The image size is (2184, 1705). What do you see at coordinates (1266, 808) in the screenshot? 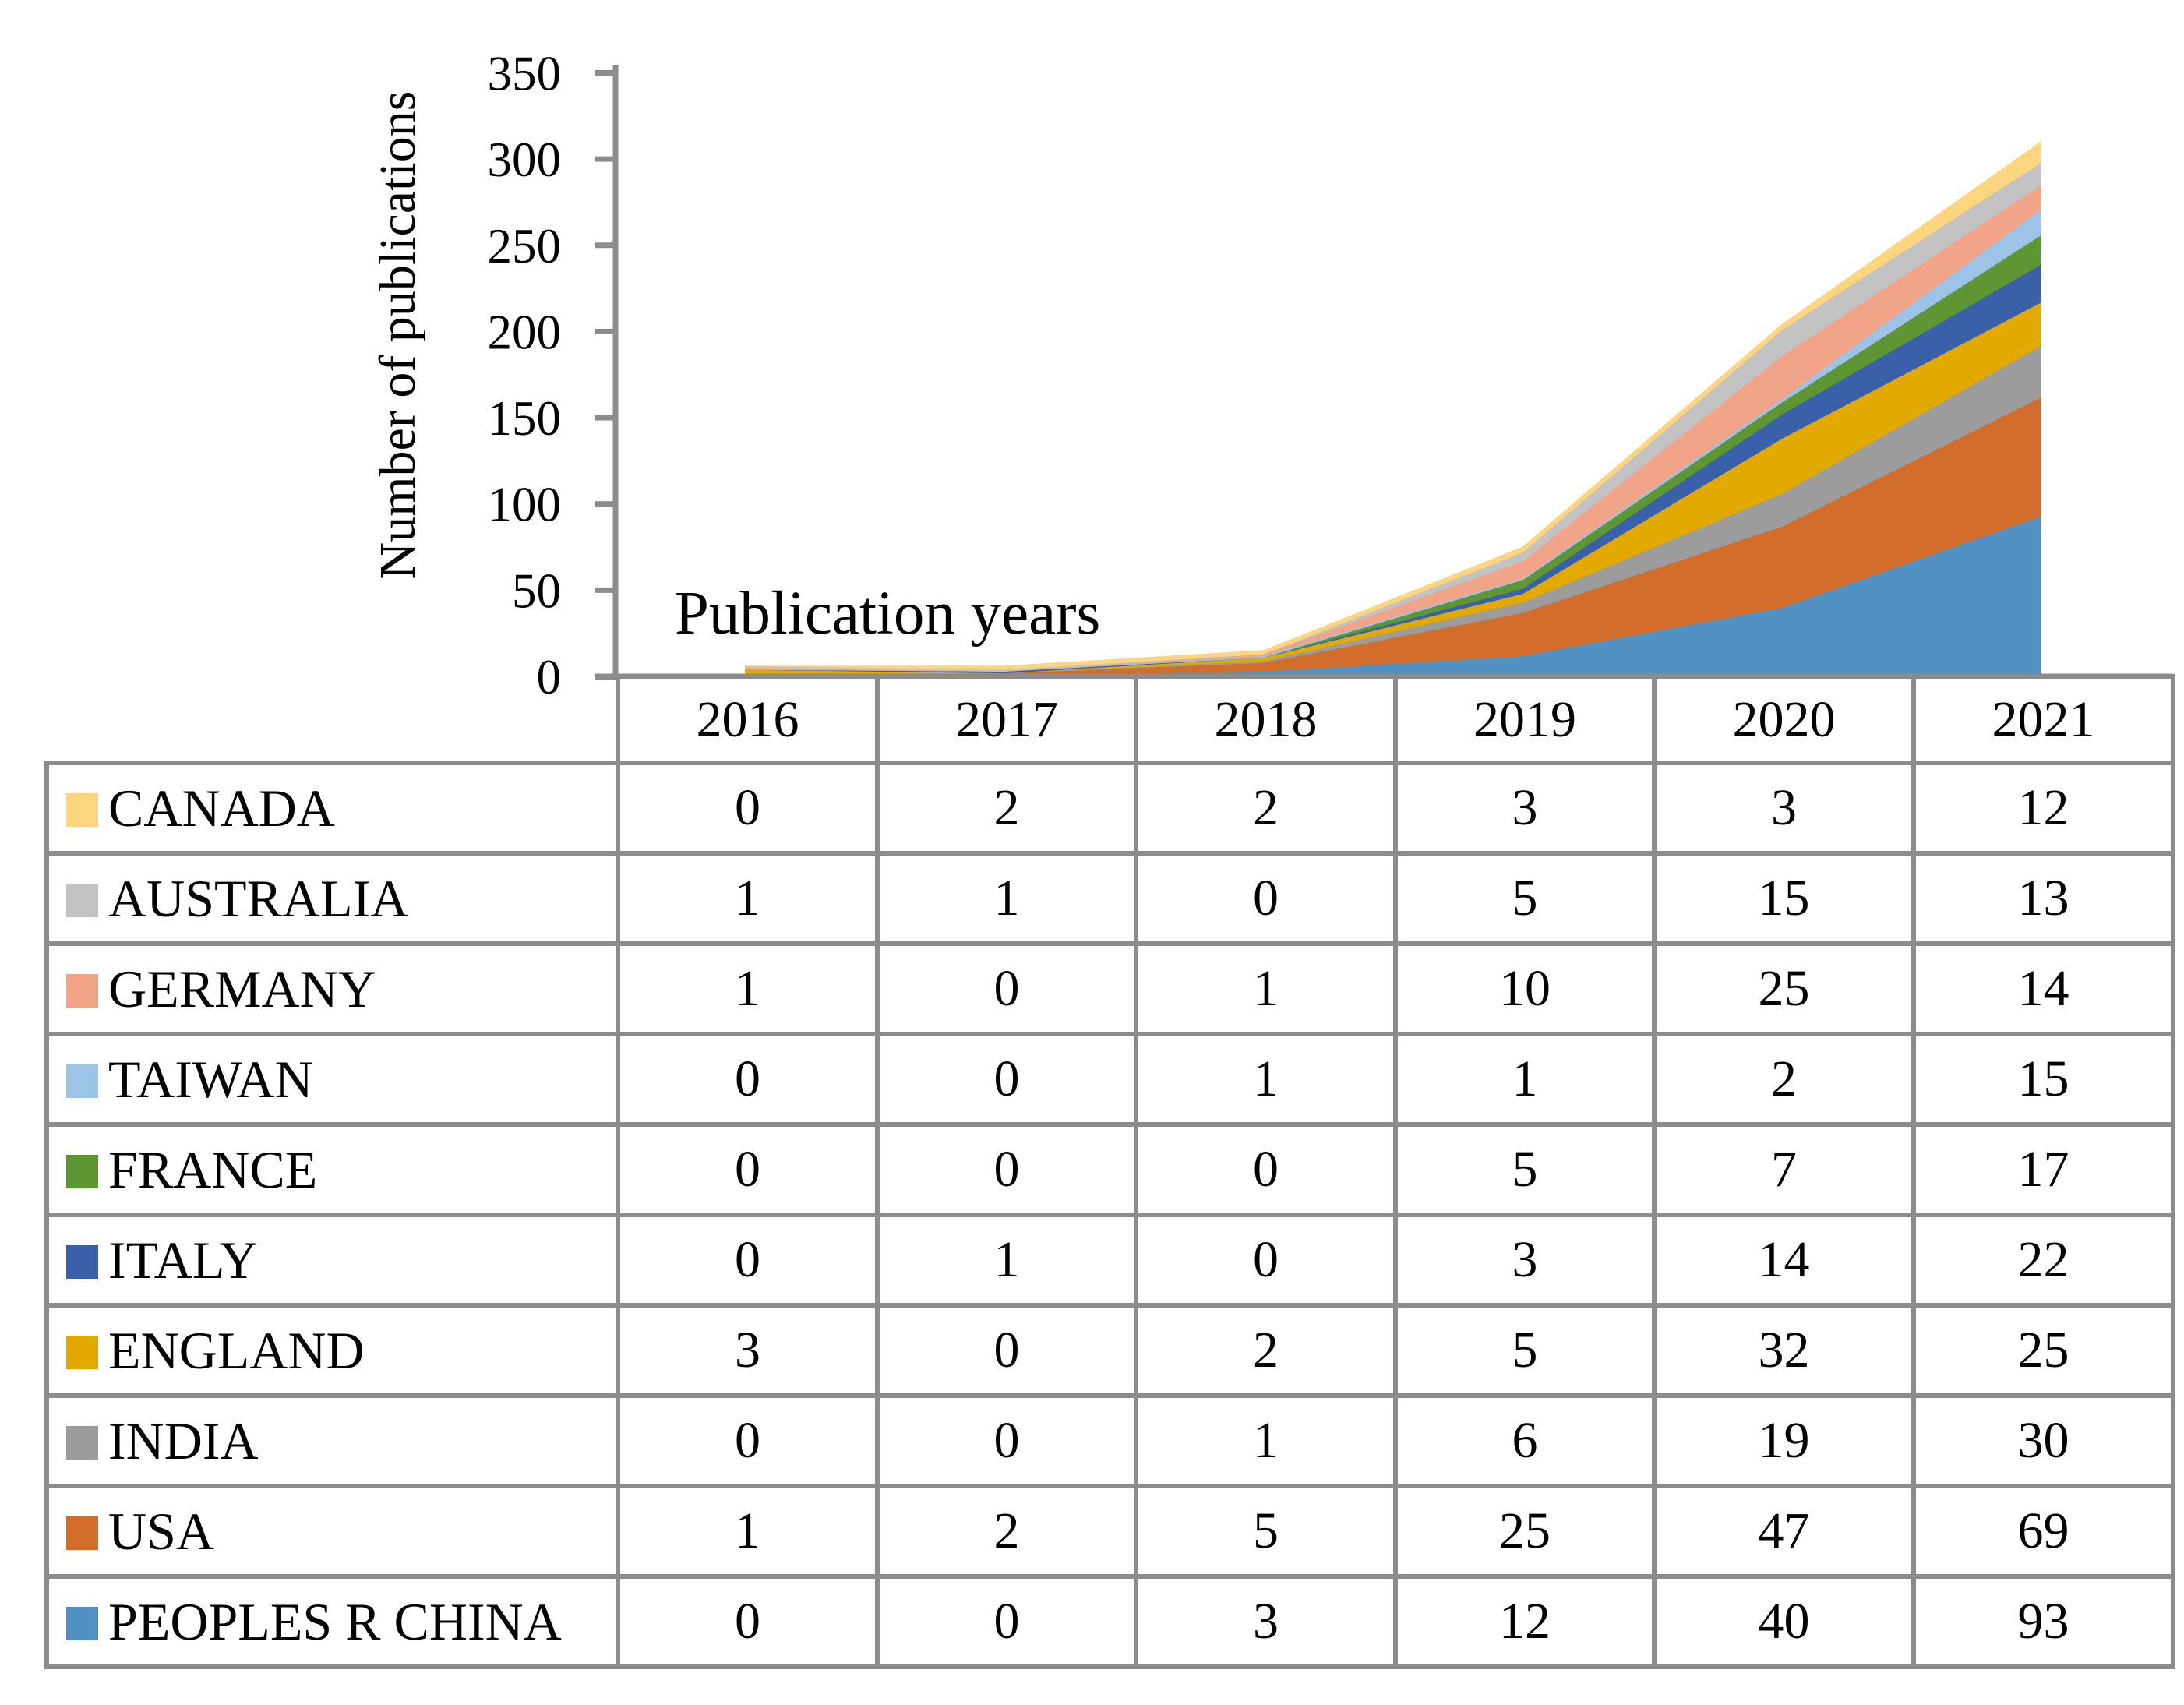
I see `value-canada-2018: 2` at bounding box center [1266, 808].